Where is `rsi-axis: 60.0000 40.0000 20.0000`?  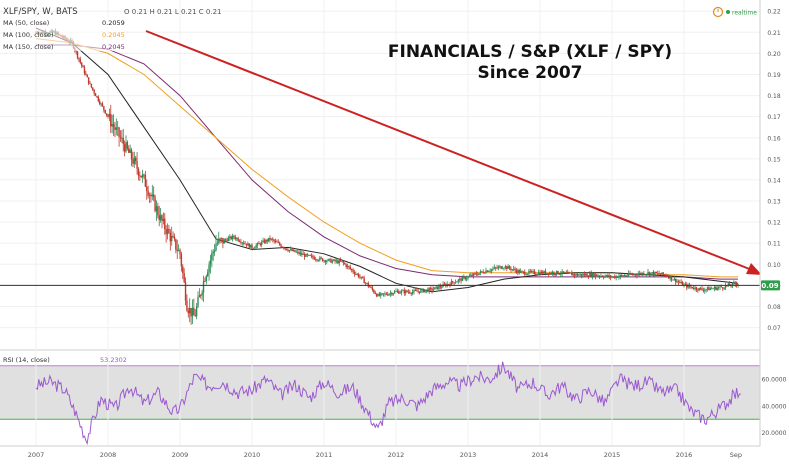
rsi-axis: 60.0000 40.0000 20.0000 is located at coordinates (774, 407).